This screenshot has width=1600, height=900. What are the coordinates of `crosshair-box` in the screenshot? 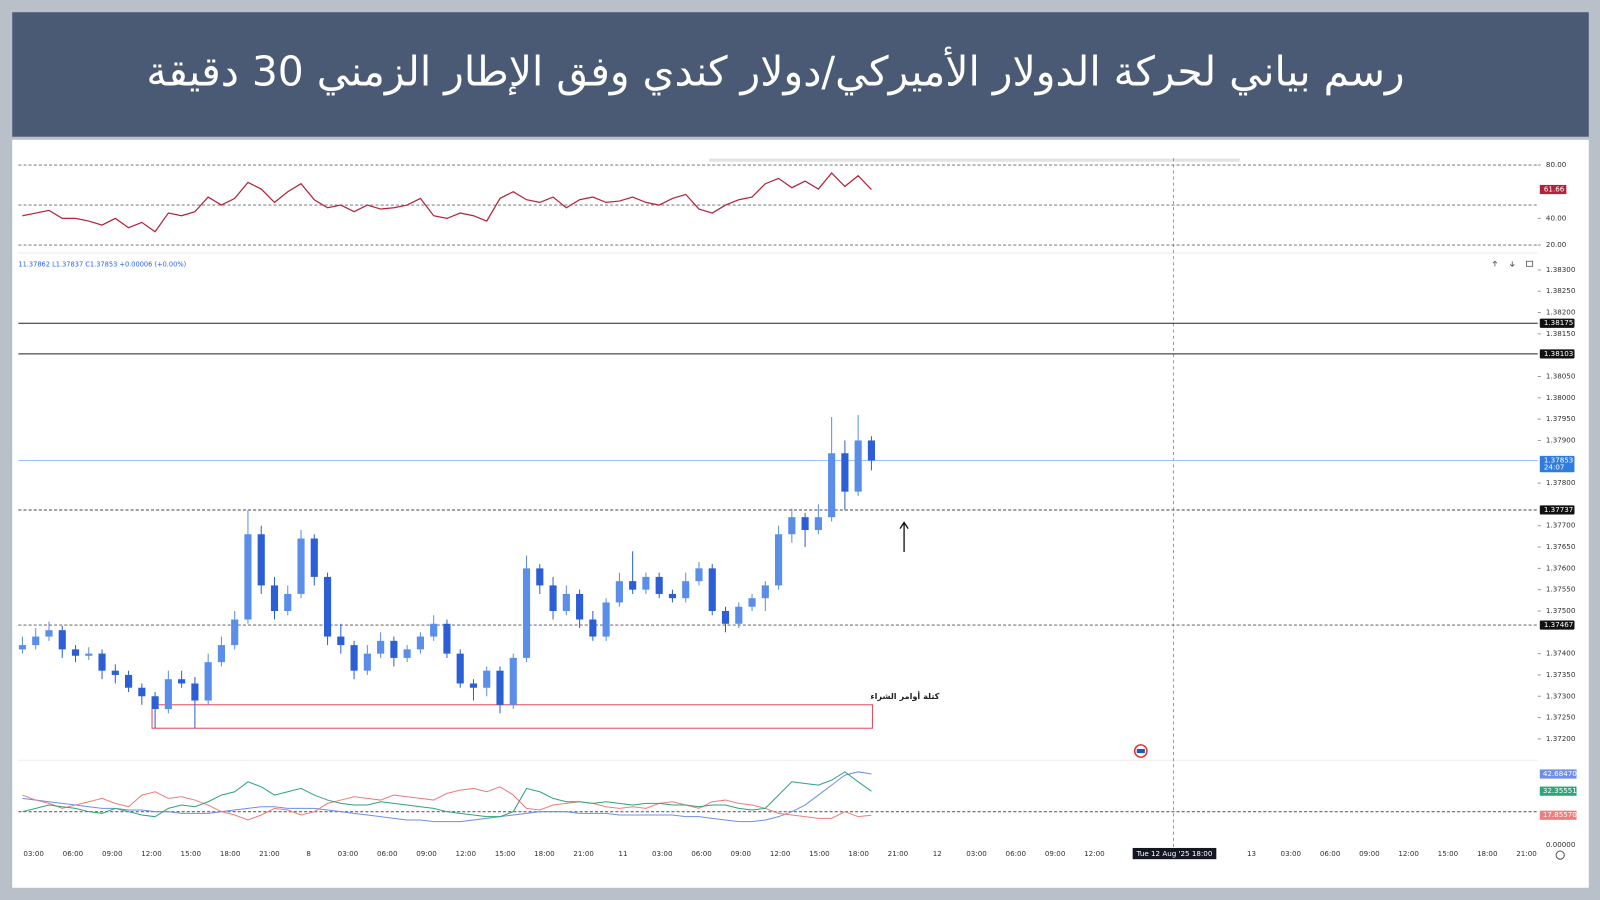 It's located at (1174, 853).